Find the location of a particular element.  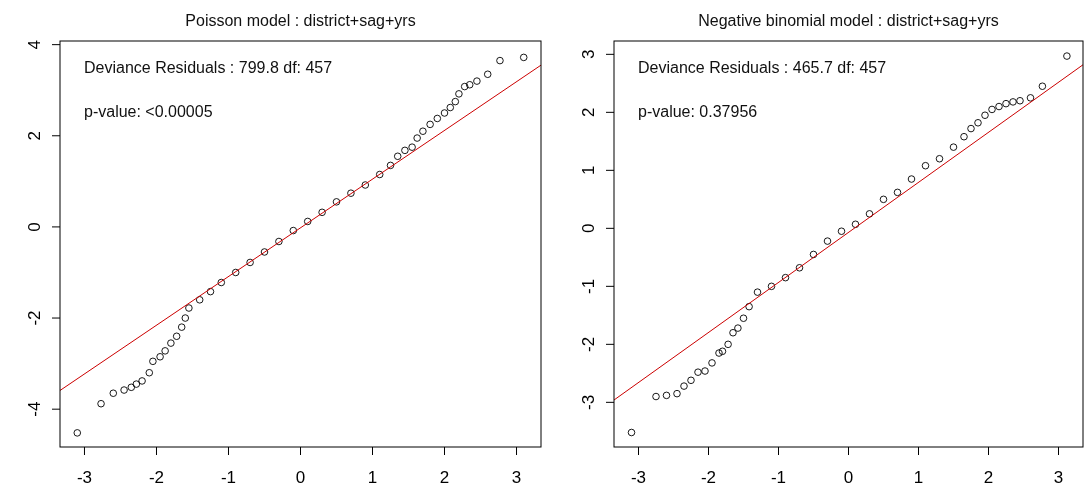

y-tick-label: 1 is located at coordinates (588, 170).